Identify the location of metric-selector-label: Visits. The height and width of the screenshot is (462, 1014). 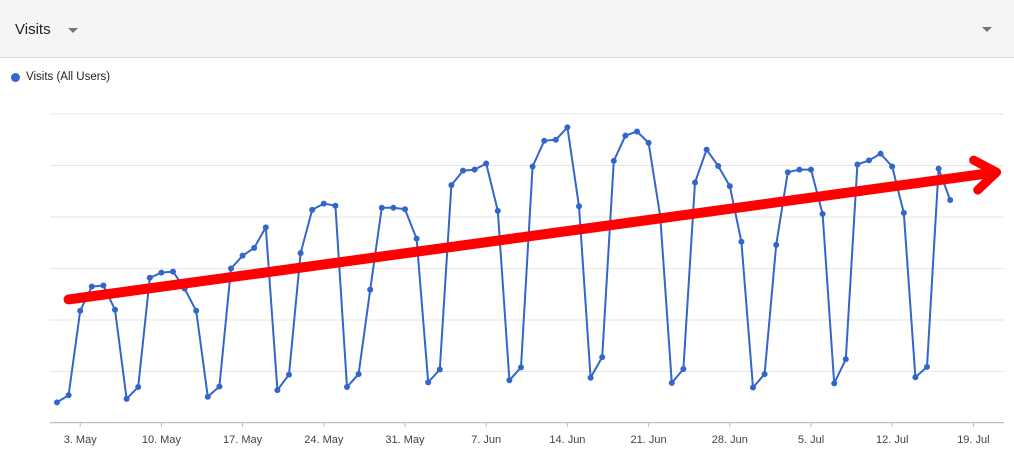
(33, 29).